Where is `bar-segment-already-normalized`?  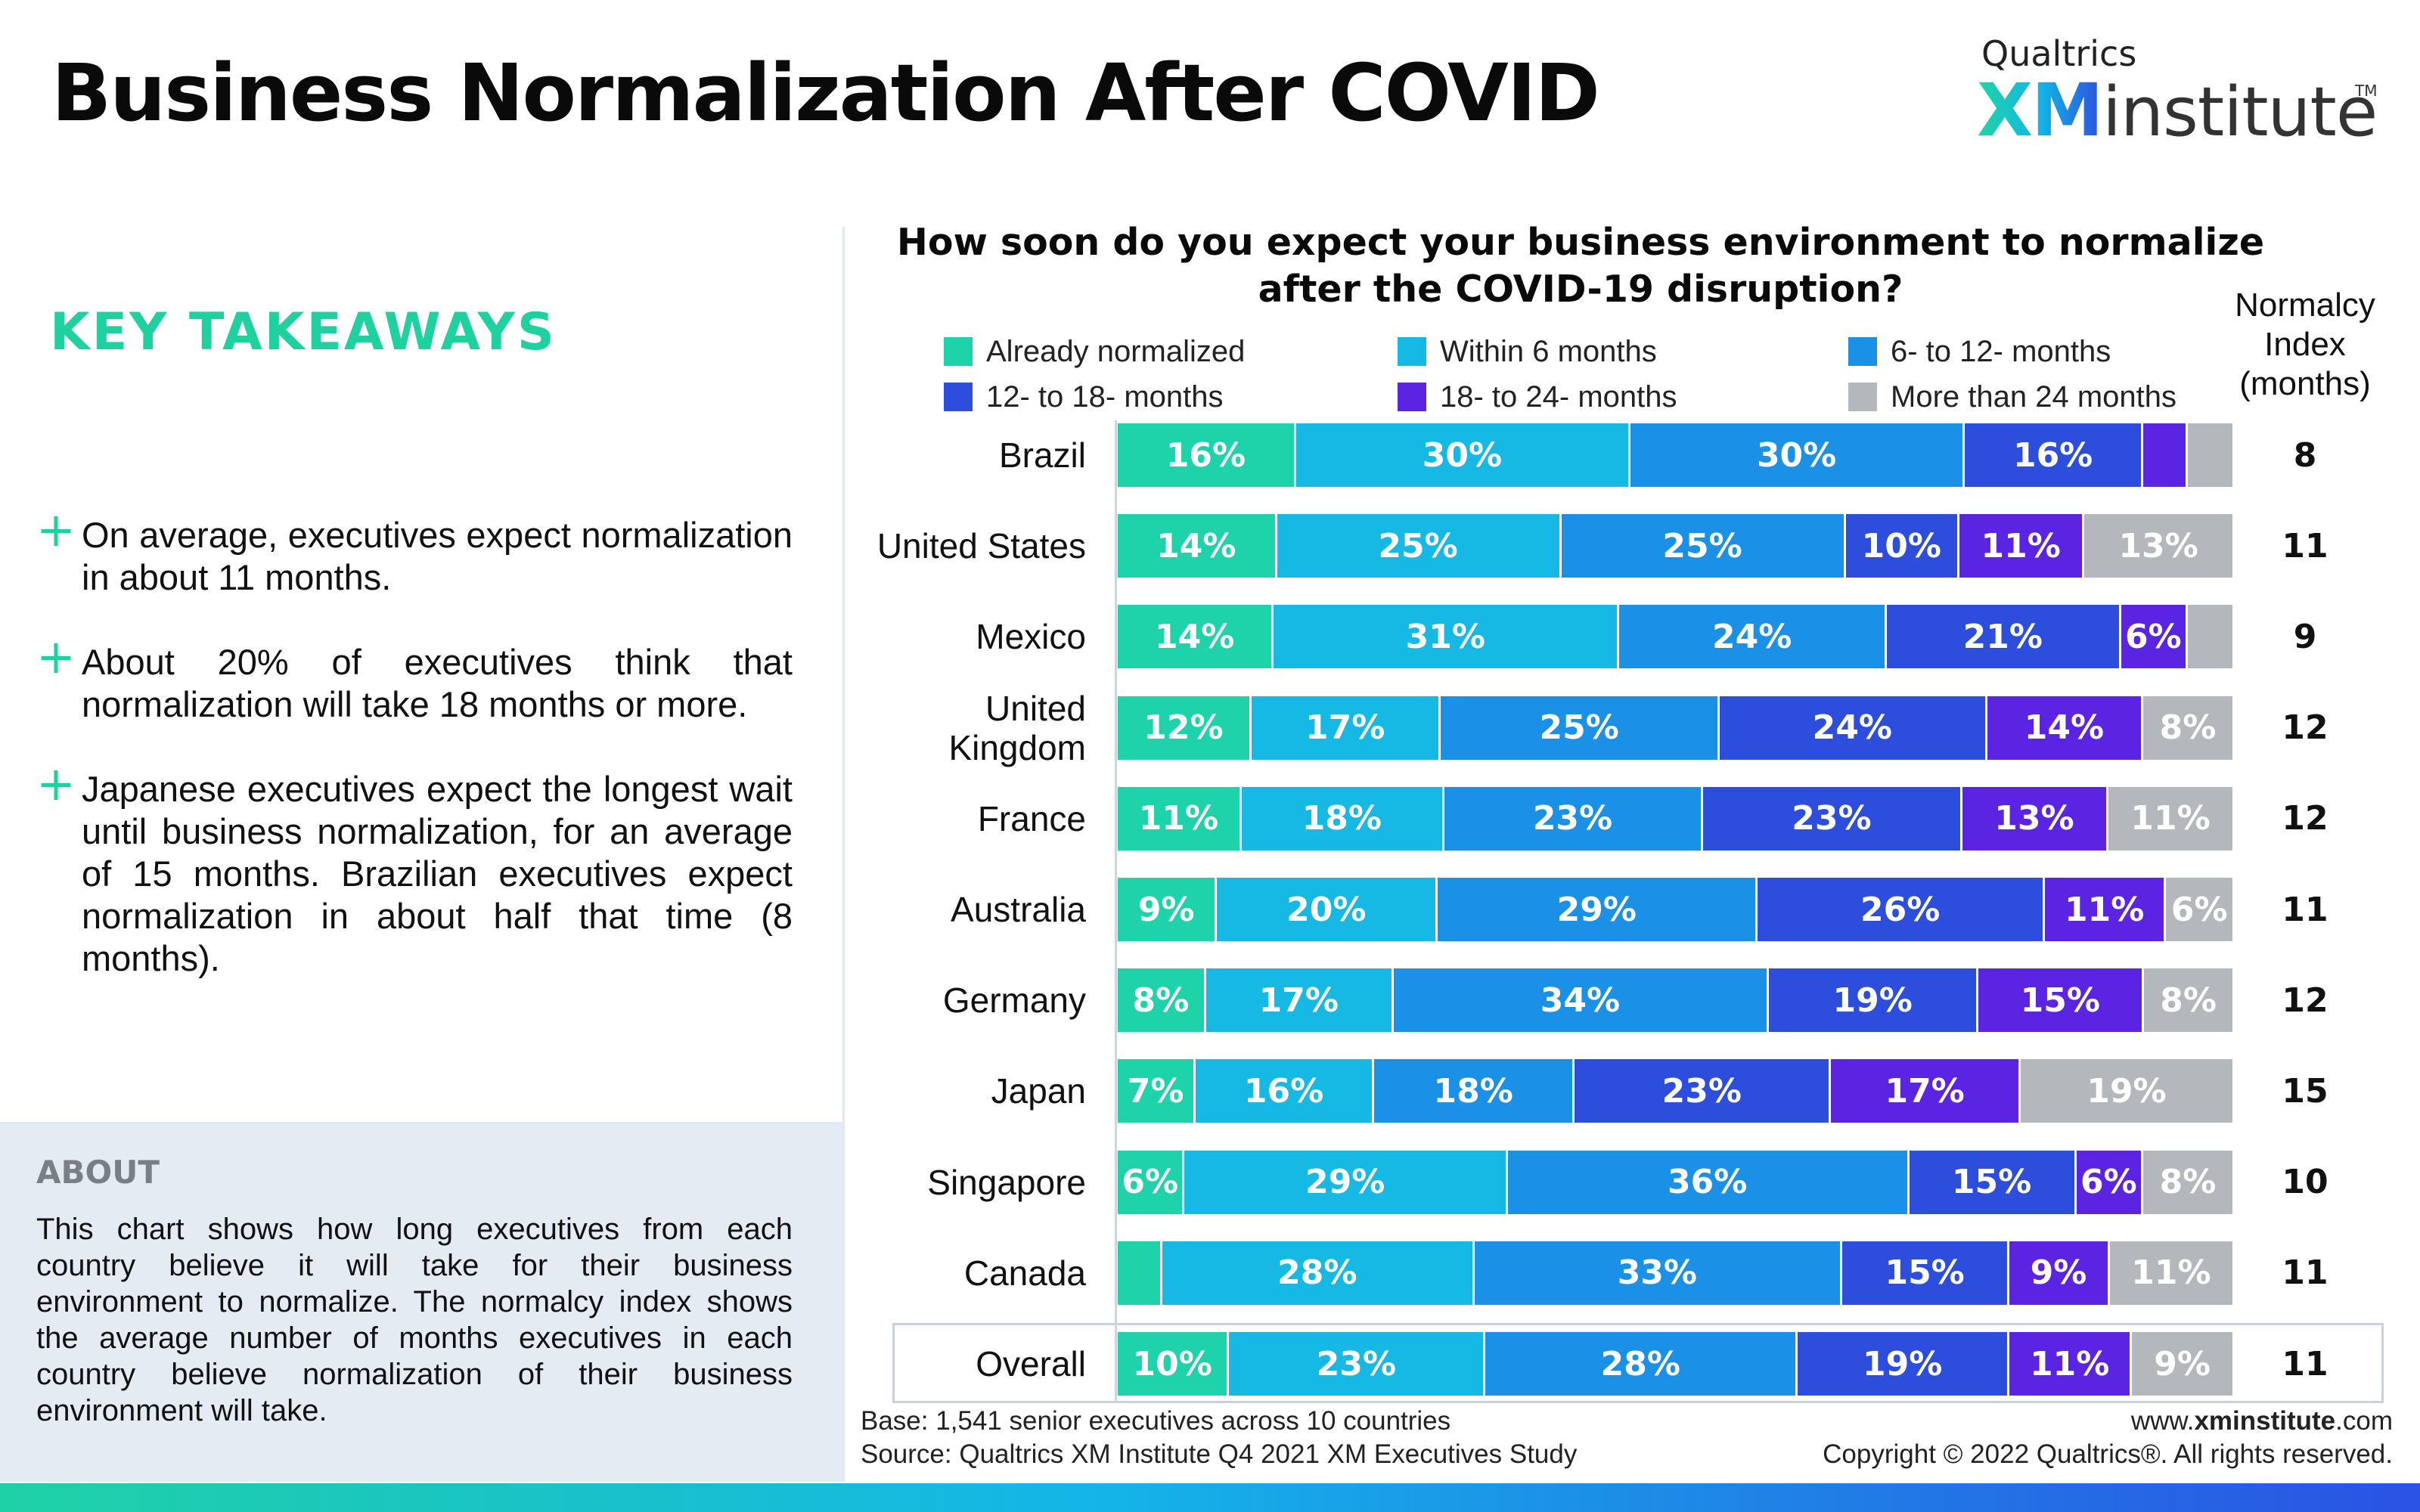 bar-segment-already-normalized is located at coordinates (1140, 1273).